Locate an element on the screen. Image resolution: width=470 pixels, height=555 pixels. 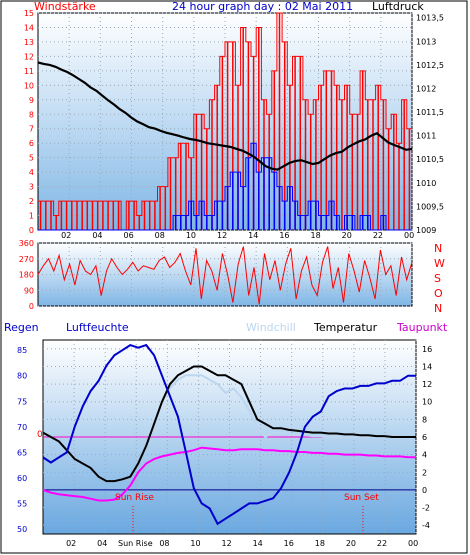
humidity-tick-label: 70 is located at coordinates (22, 427).